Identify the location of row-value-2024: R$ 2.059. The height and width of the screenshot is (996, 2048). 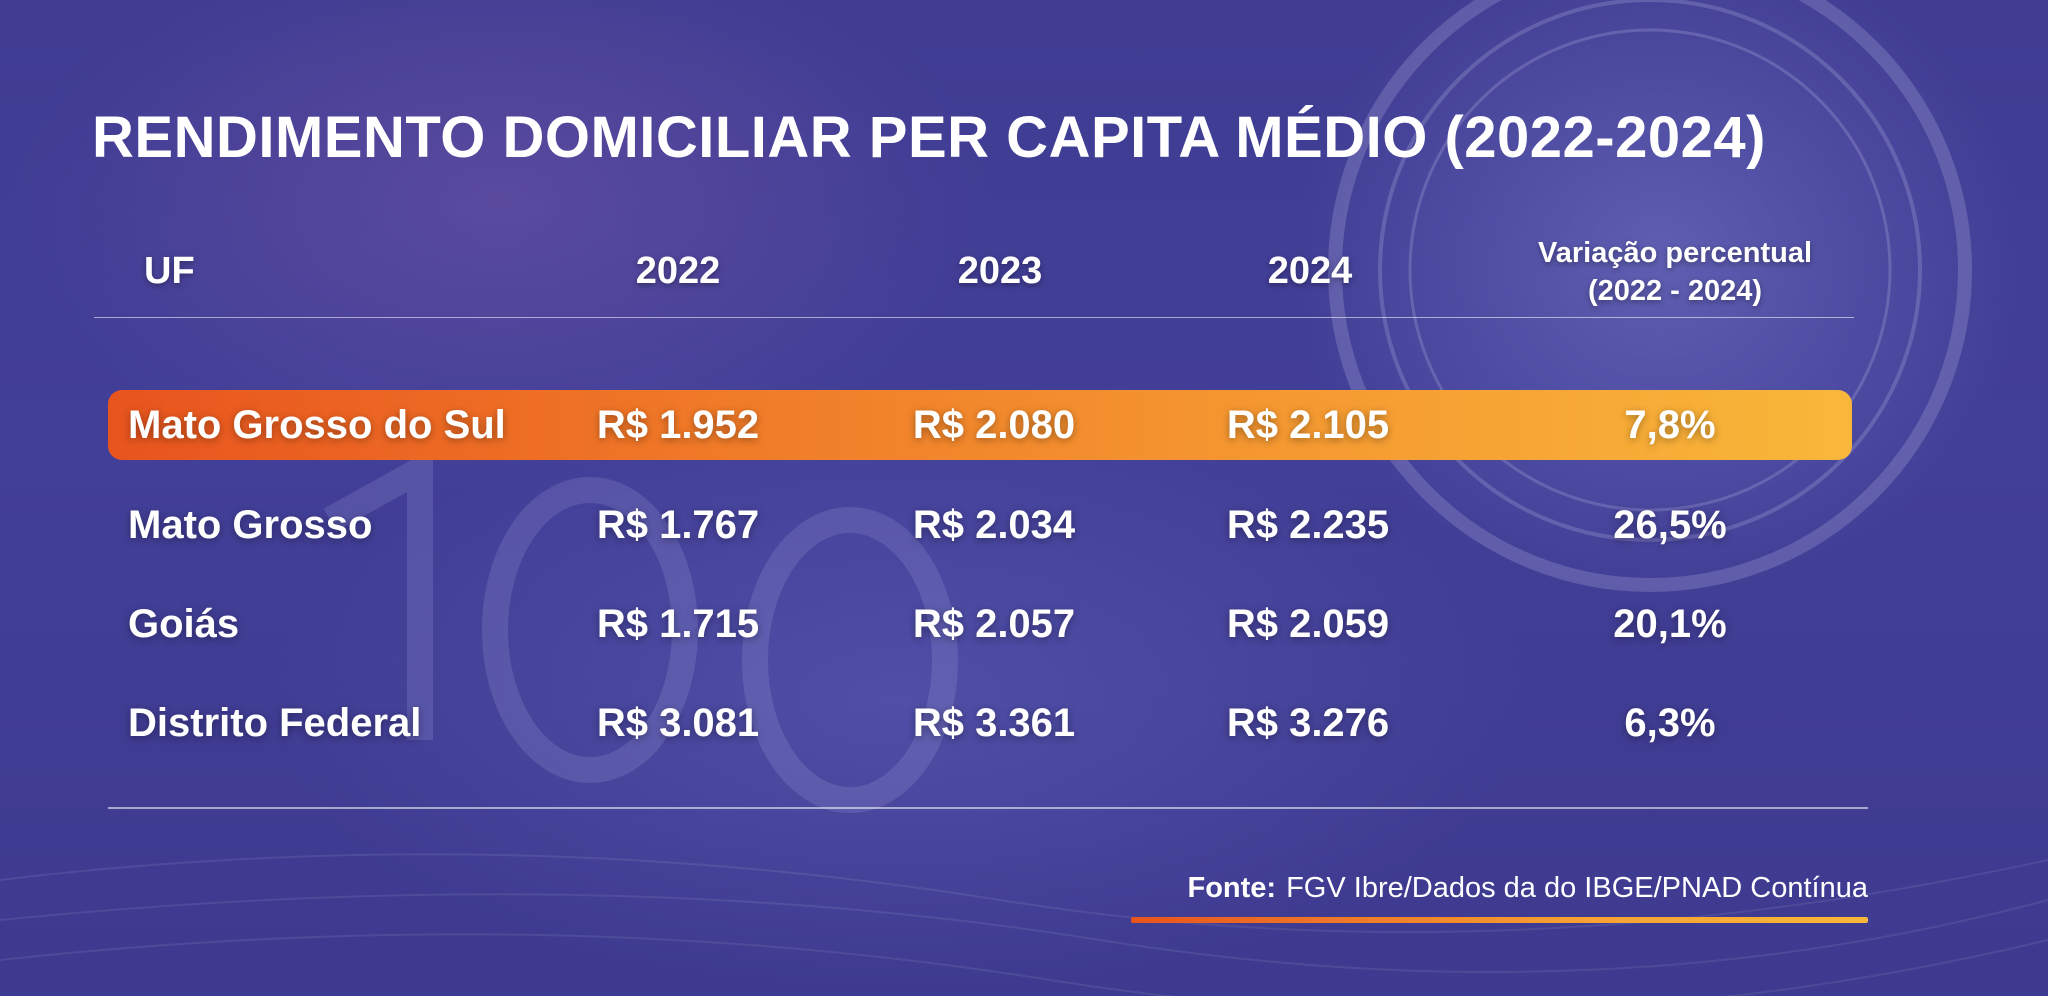
(1308, 624).